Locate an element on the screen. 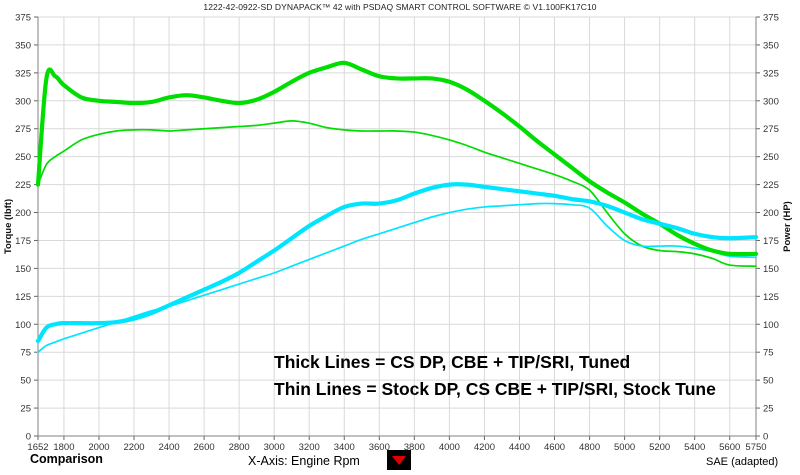  y-axis-tick-label: 150 is located at coordinates (23, 269).